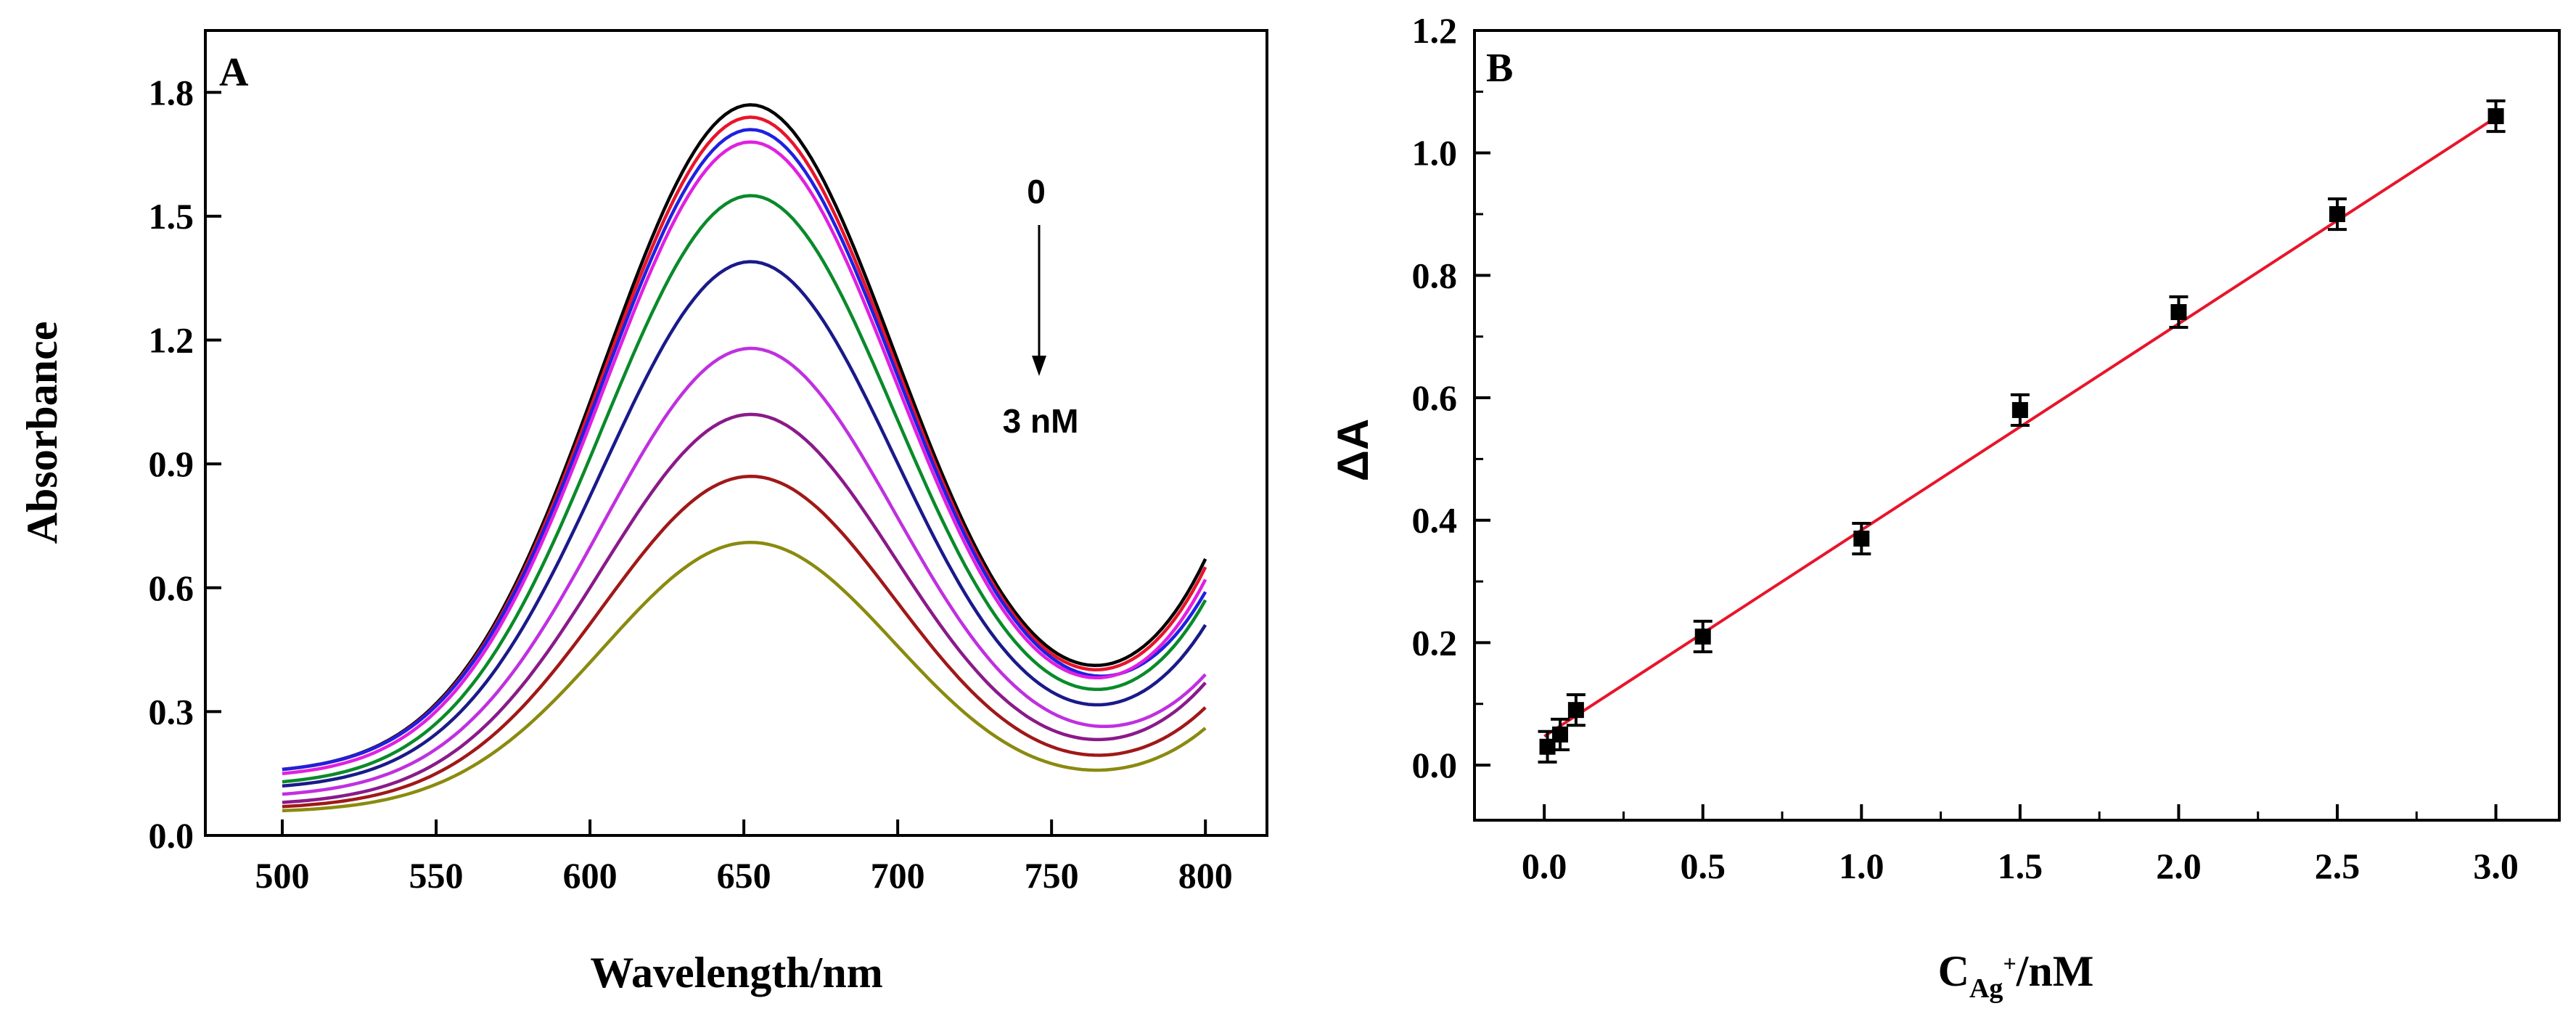 The image size is (2576, 1014). What do you see at coordinates (1435, 153) in the screenshot?
I see `y-tick-label: 1.0` at bounding box center [1435, 153].